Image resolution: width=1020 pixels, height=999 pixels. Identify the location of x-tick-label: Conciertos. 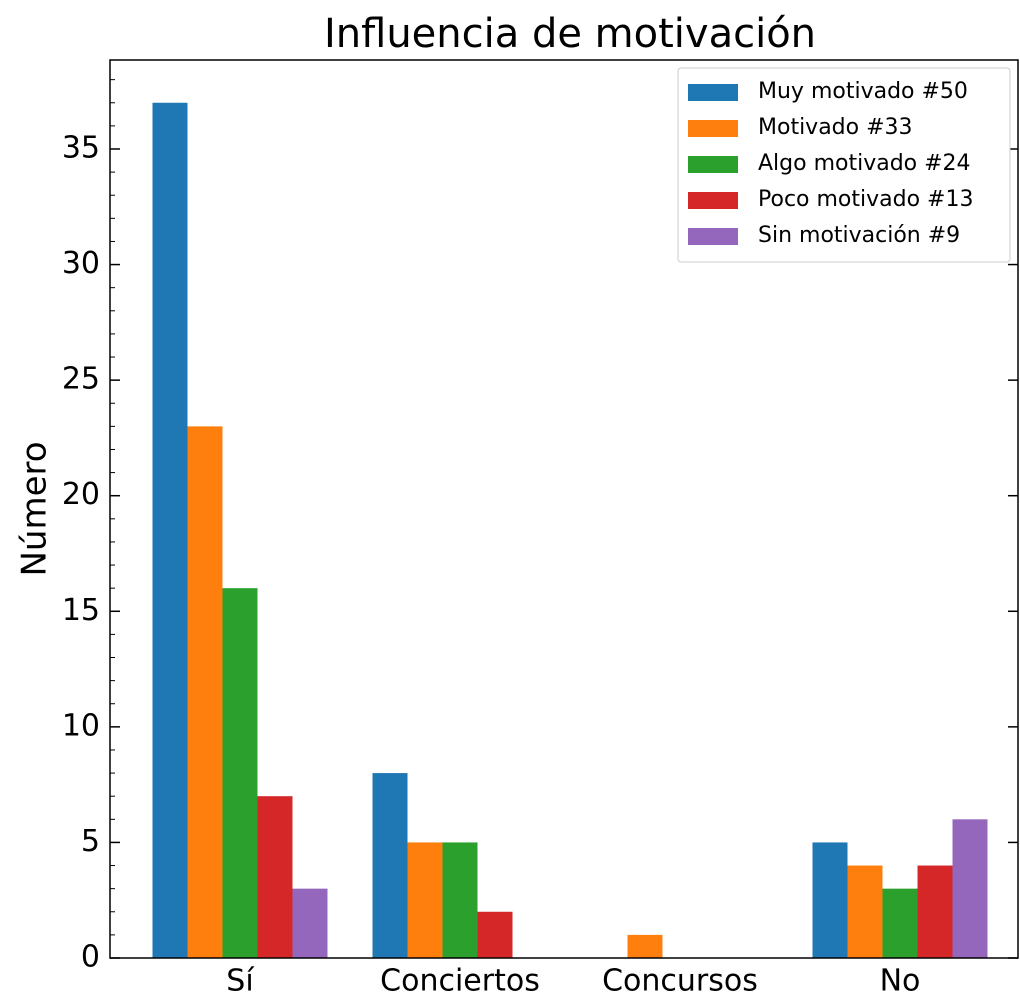
(460, 981).